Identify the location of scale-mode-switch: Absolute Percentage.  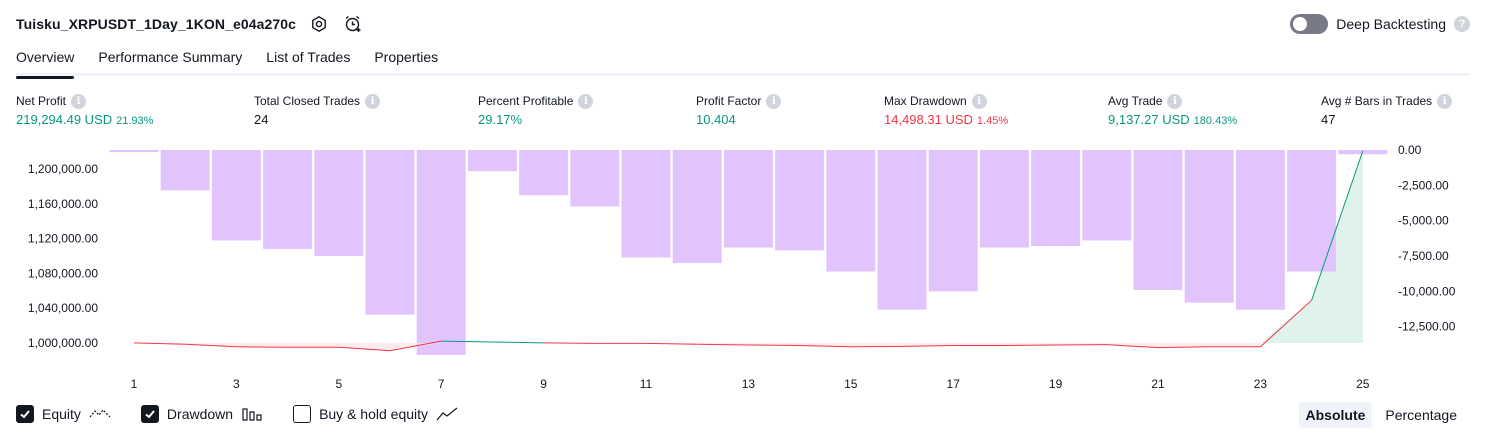
(1381, 415).